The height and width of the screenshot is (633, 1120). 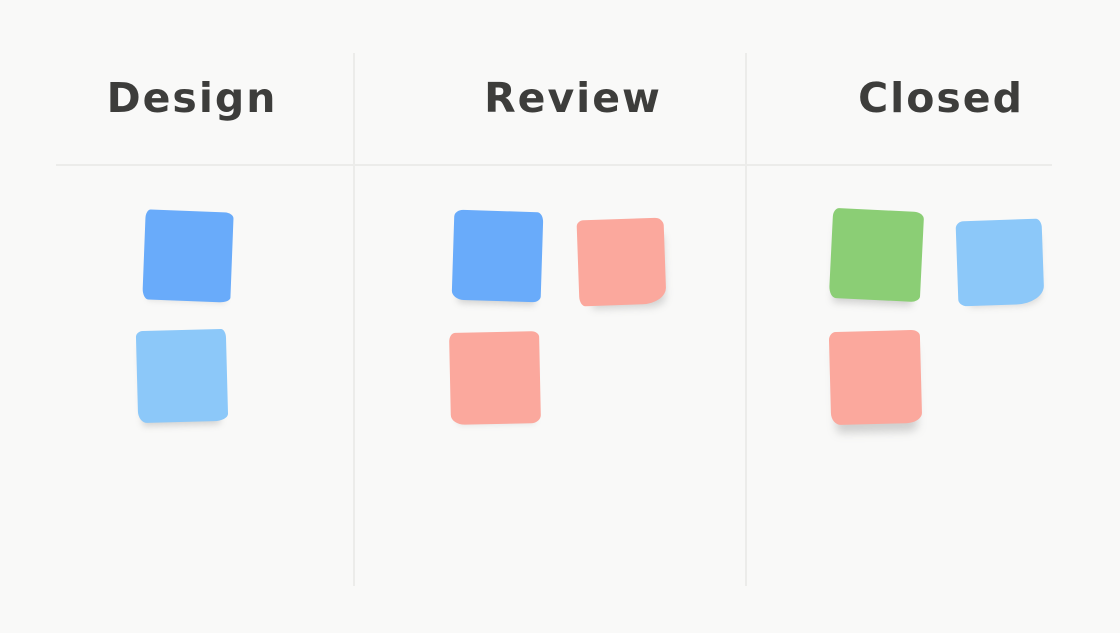 I want to click on column-header-review: Review, so click(x=573, y=98).